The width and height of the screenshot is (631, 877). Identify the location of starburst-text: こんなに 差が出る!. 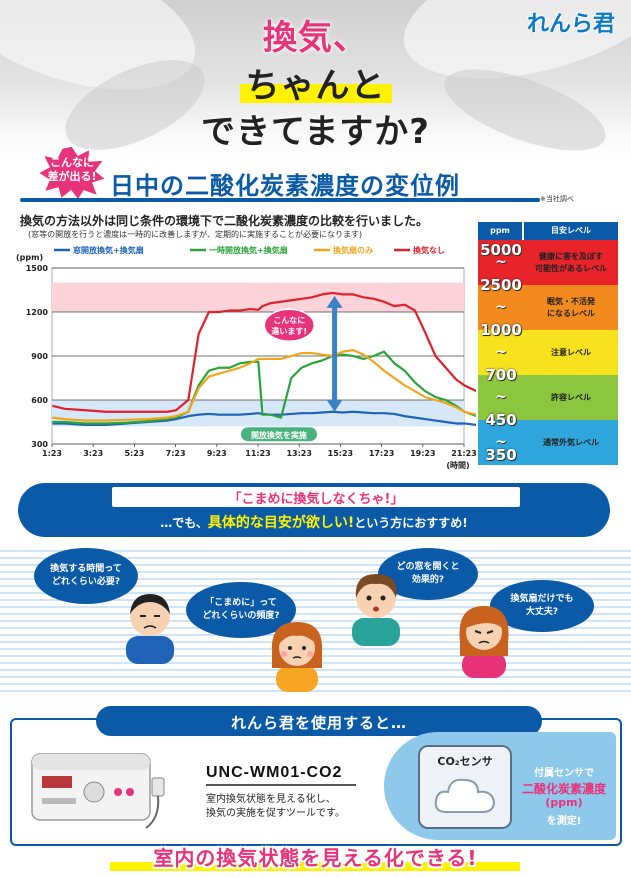
(72, 170).